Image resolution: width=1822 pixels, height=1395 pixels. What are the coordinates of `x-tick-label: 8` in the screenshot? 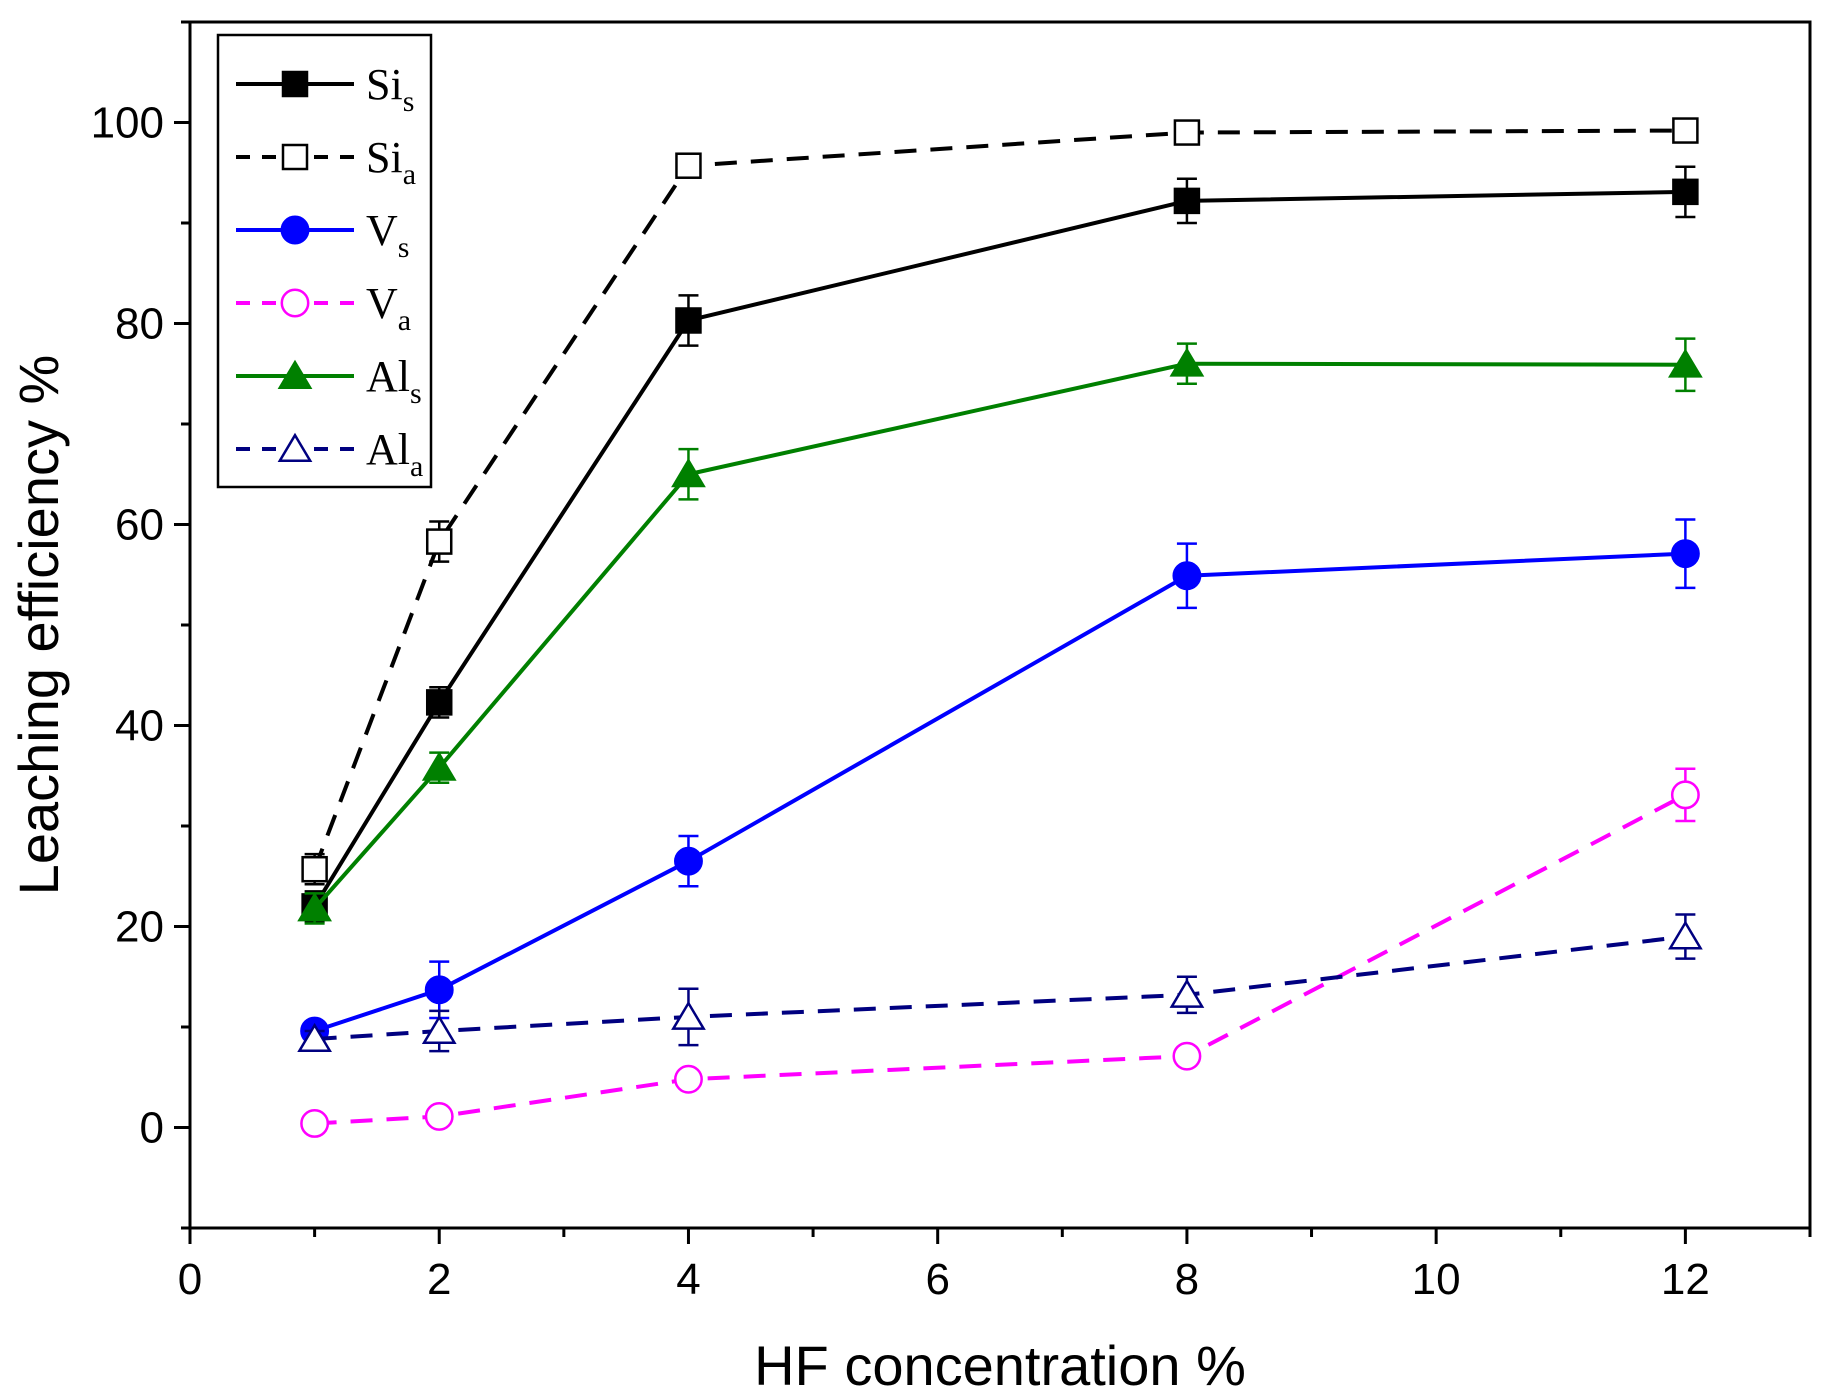 It's located at (1187, 1279).